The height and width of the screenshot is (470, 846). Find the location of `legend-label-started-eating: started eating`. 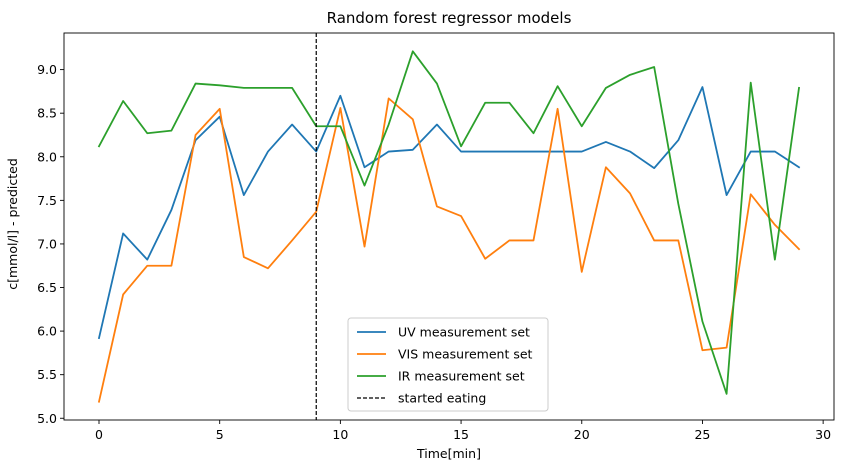

legend-label-started-eating: started eating is located at coordinates (442, 398).